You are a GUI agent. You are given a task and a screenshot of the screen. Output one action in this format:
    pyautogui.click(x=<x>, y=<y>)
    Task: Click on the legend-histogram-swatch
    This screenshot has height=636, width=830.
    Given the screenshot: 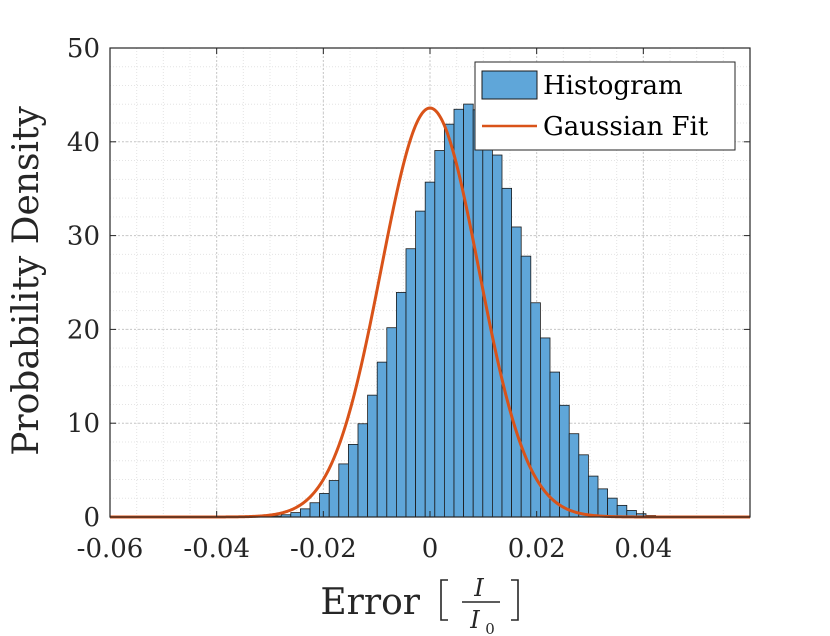 What is the action you would take?
    pyautogui.click(x=509, y=85)
    